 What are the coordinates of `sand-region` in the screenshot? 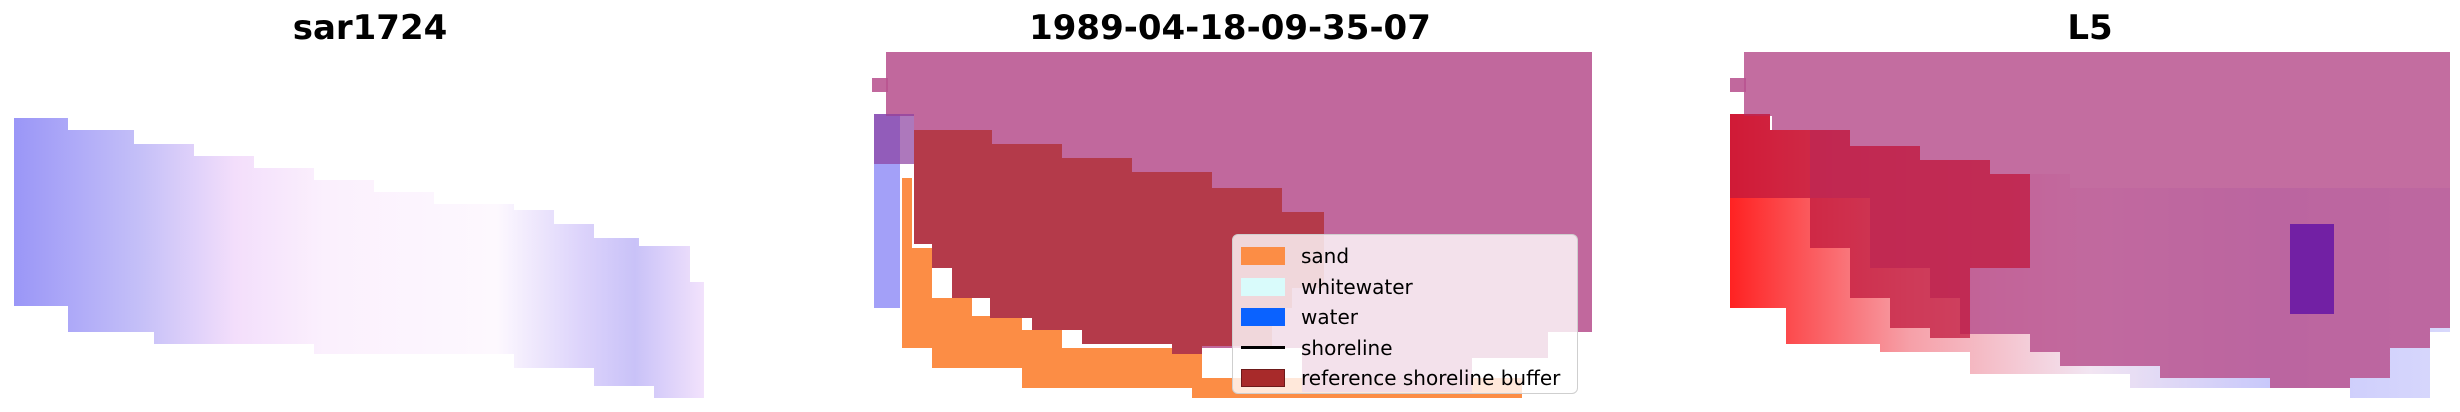 It's located at (1212, 288).